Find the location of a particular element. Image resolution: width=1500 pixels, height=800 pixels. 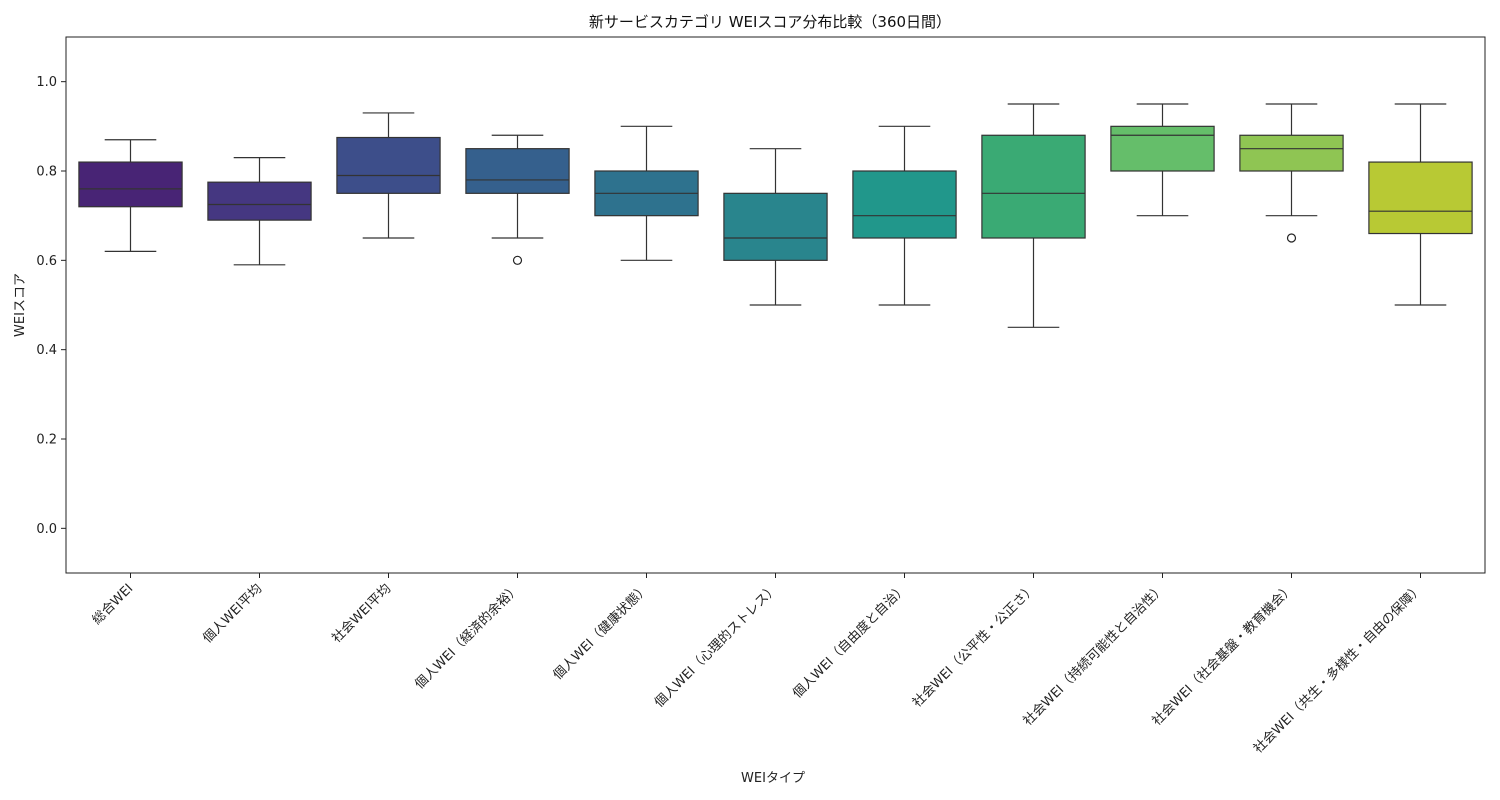

y-axis: 0.0 0.2 0.4 0.6 0.8 1.0 is located at coordinates (51, 306).